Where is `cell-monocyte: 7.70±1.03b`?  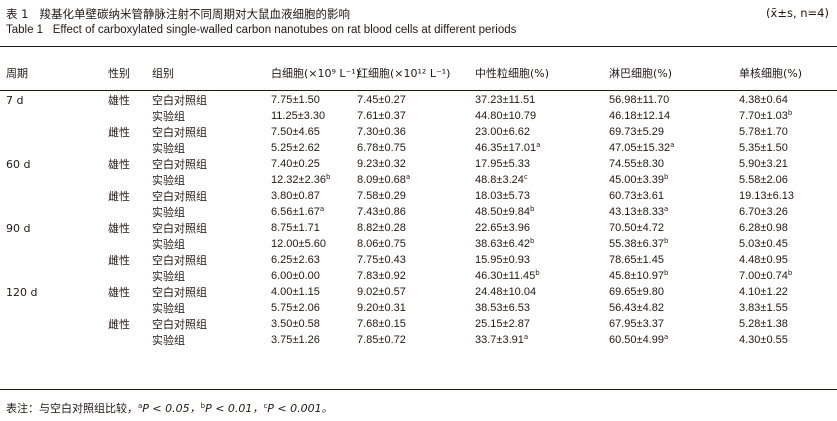 cell-monocyte: 7.70±1.03b is located at coordinates (788, 116).